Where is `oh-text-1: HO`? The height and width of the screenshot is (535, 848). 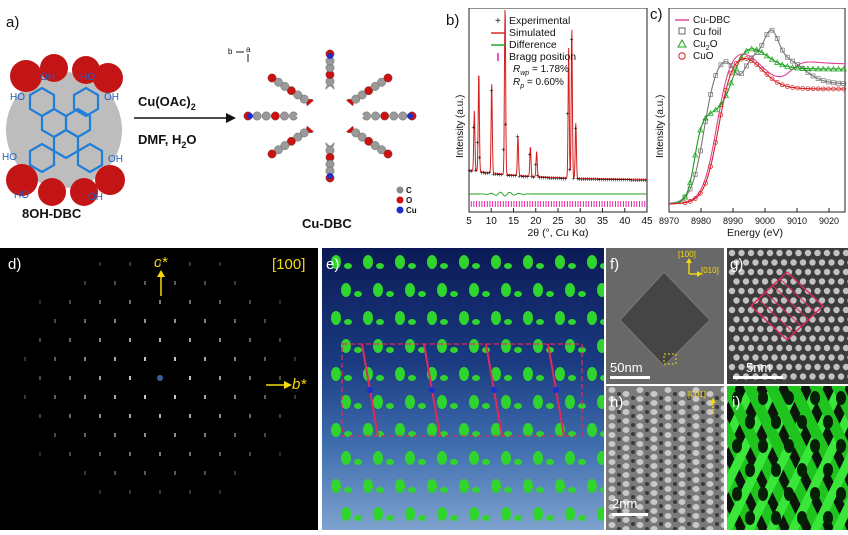 oh-text-1: HO is located at coordinates (17, 97).